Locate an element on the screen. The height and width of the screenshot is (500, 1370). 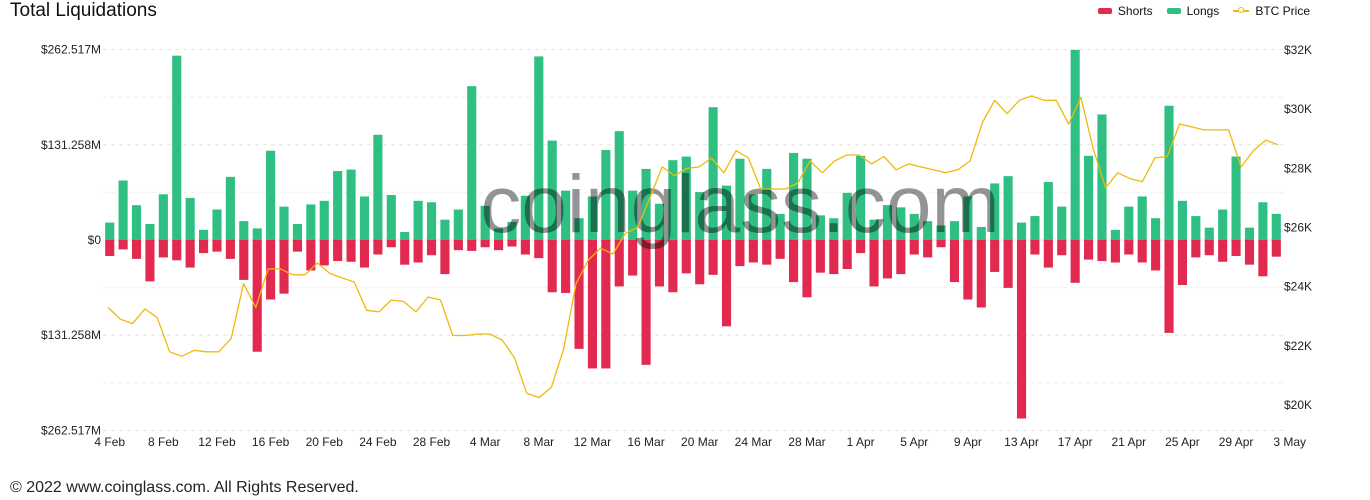
x-axis-tick-label: 5 Apr is located at coordinates (914, 442).